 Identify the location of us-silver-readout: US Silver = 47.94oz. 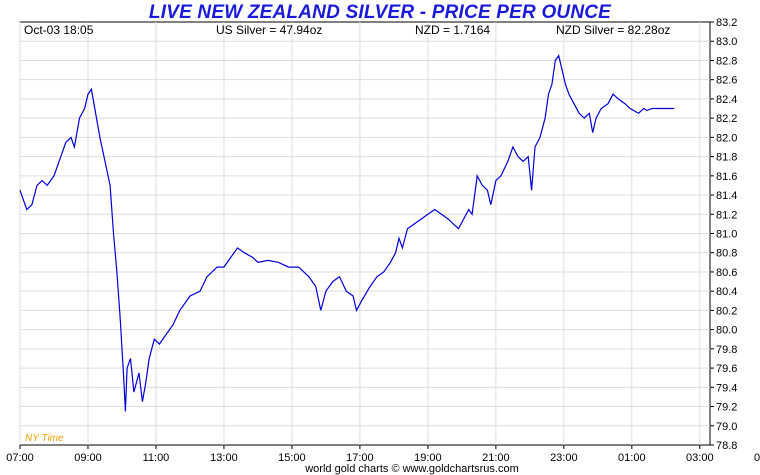
(269, 30).